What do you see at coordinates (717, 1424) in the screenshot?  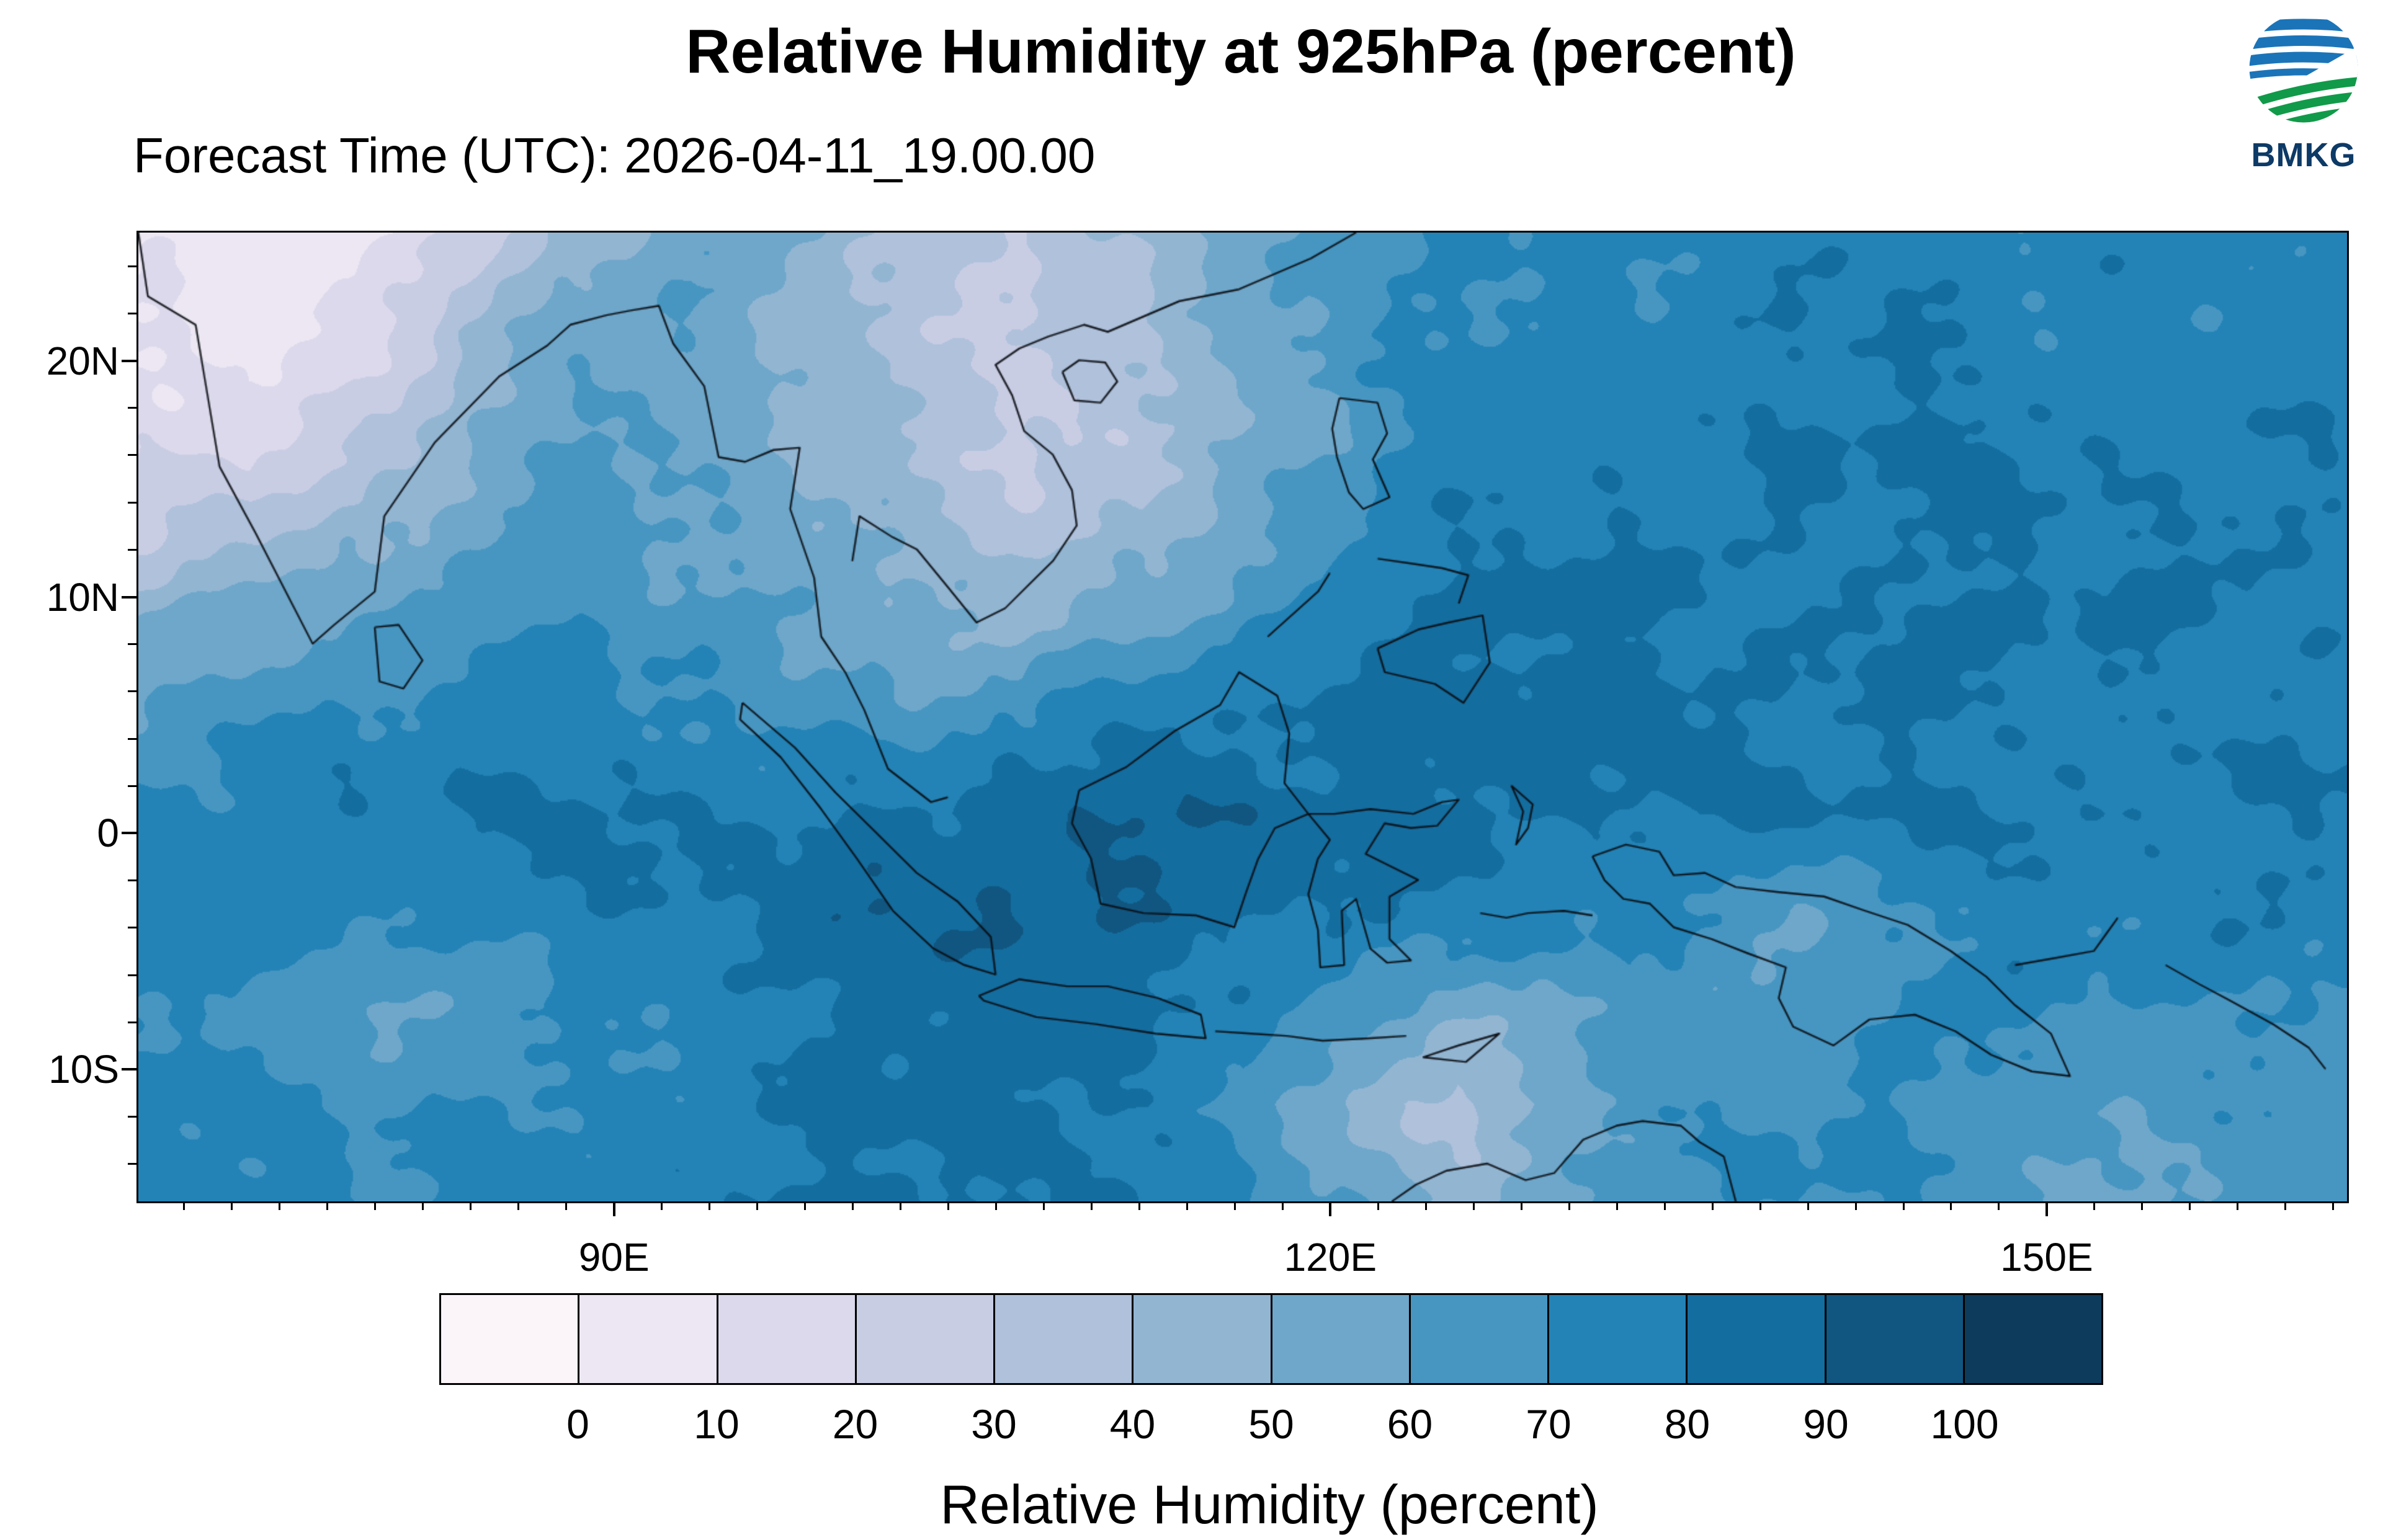 I see `colorbar-tick-label: 10` at bounding box center [717, 1424].